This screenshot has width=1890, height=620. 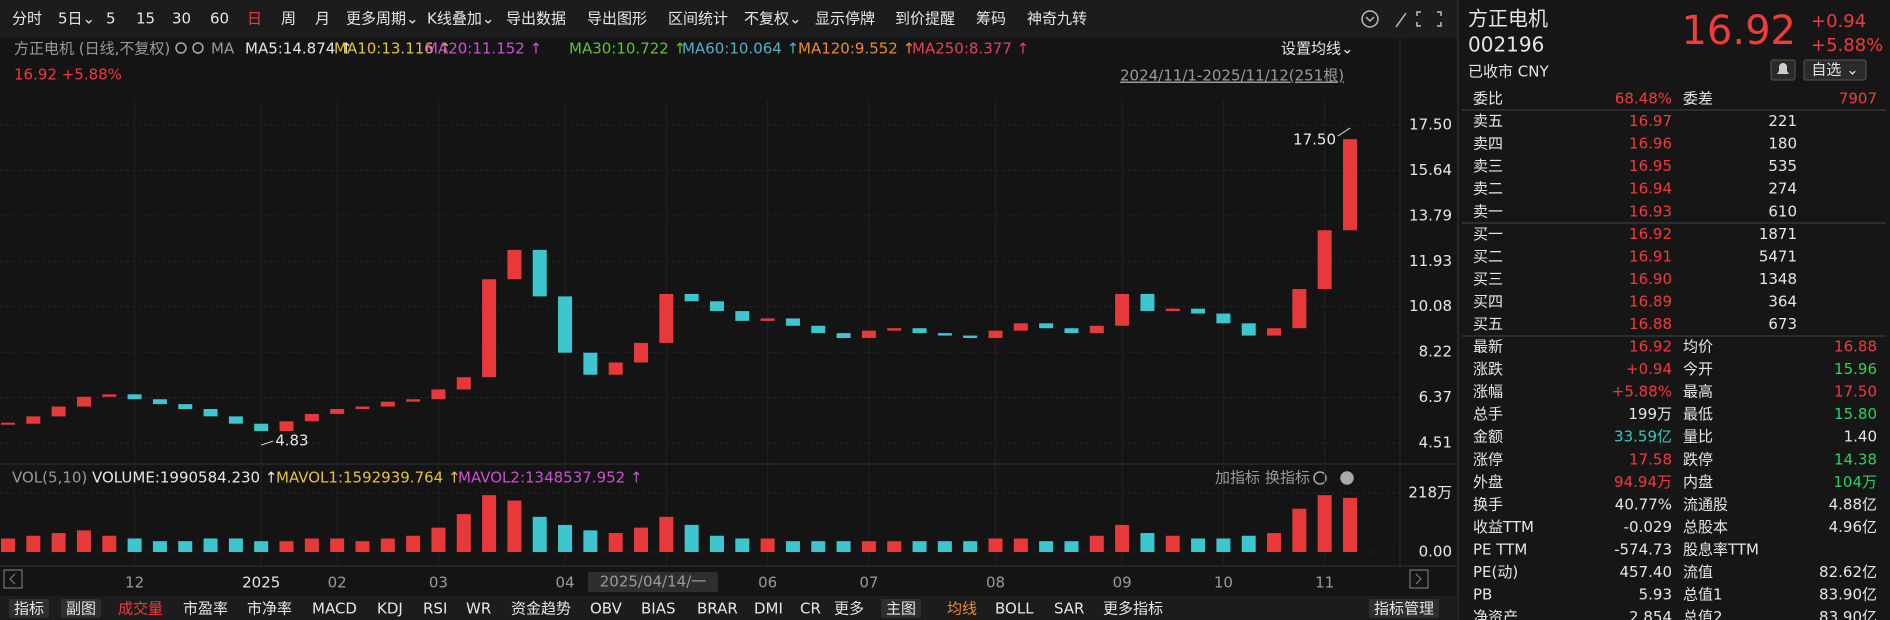 What do you see at coordinates (1650, 121) in the screenshot?
I see `book-price: 16.97` at bounding box center [1650, 121].